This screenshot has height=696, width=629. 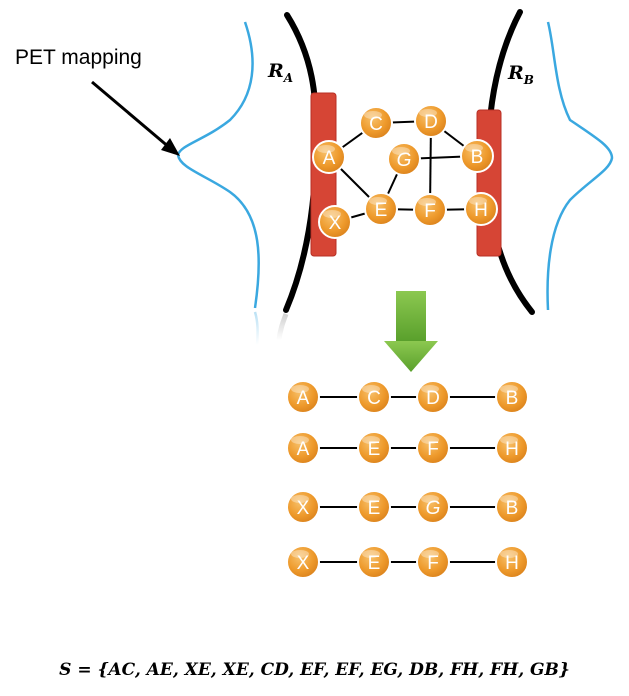 I want to click on bracket-reflection, so click(x=282, y=327).